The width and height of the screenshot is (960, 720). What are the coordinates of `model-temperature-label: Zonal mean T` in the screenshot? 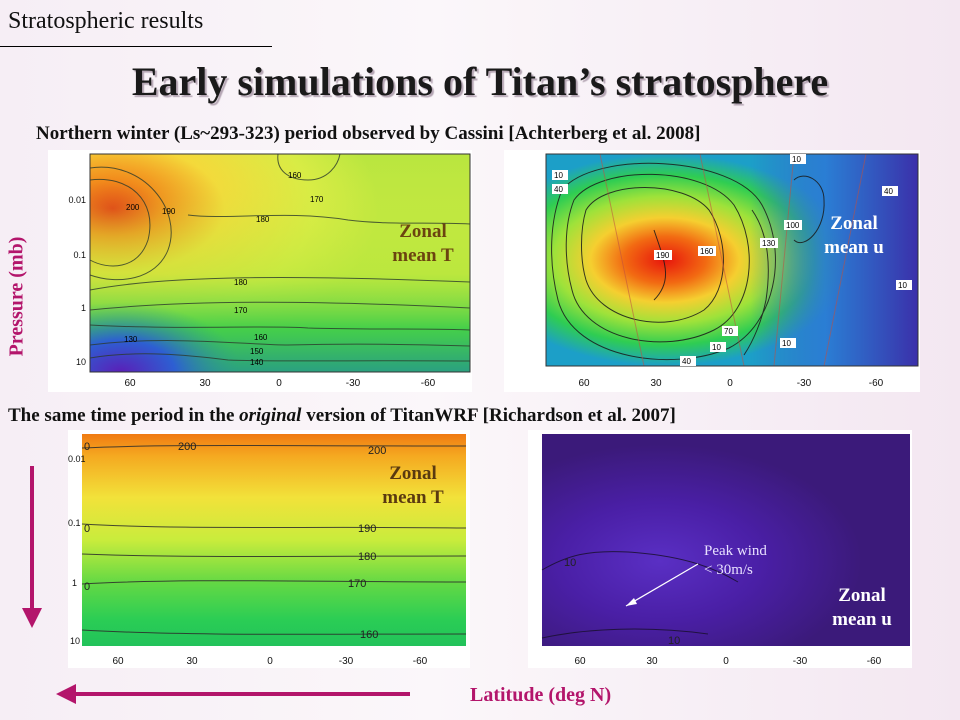 It's located at (413, 486).